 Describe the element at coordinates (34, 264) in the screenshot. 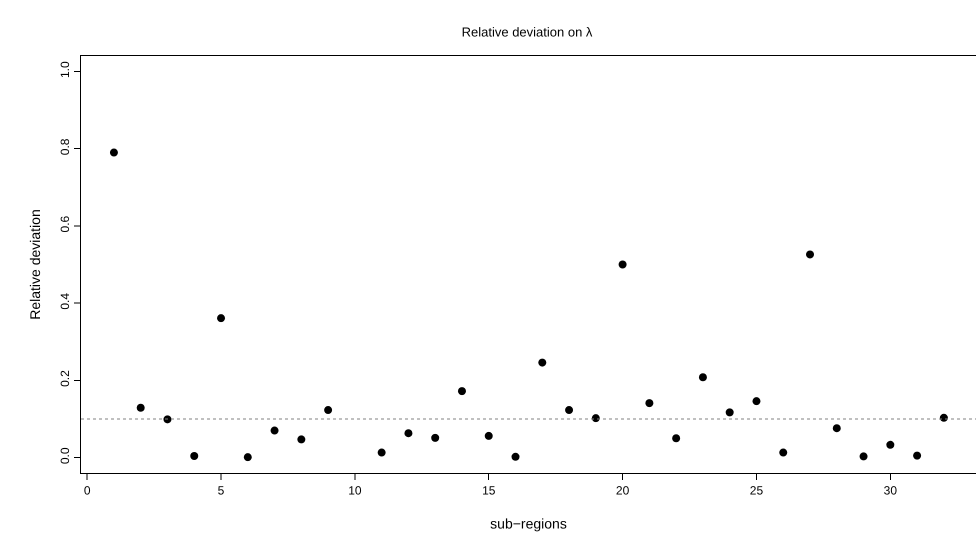

I see `y-axis-title: Relative deviation` at that location.